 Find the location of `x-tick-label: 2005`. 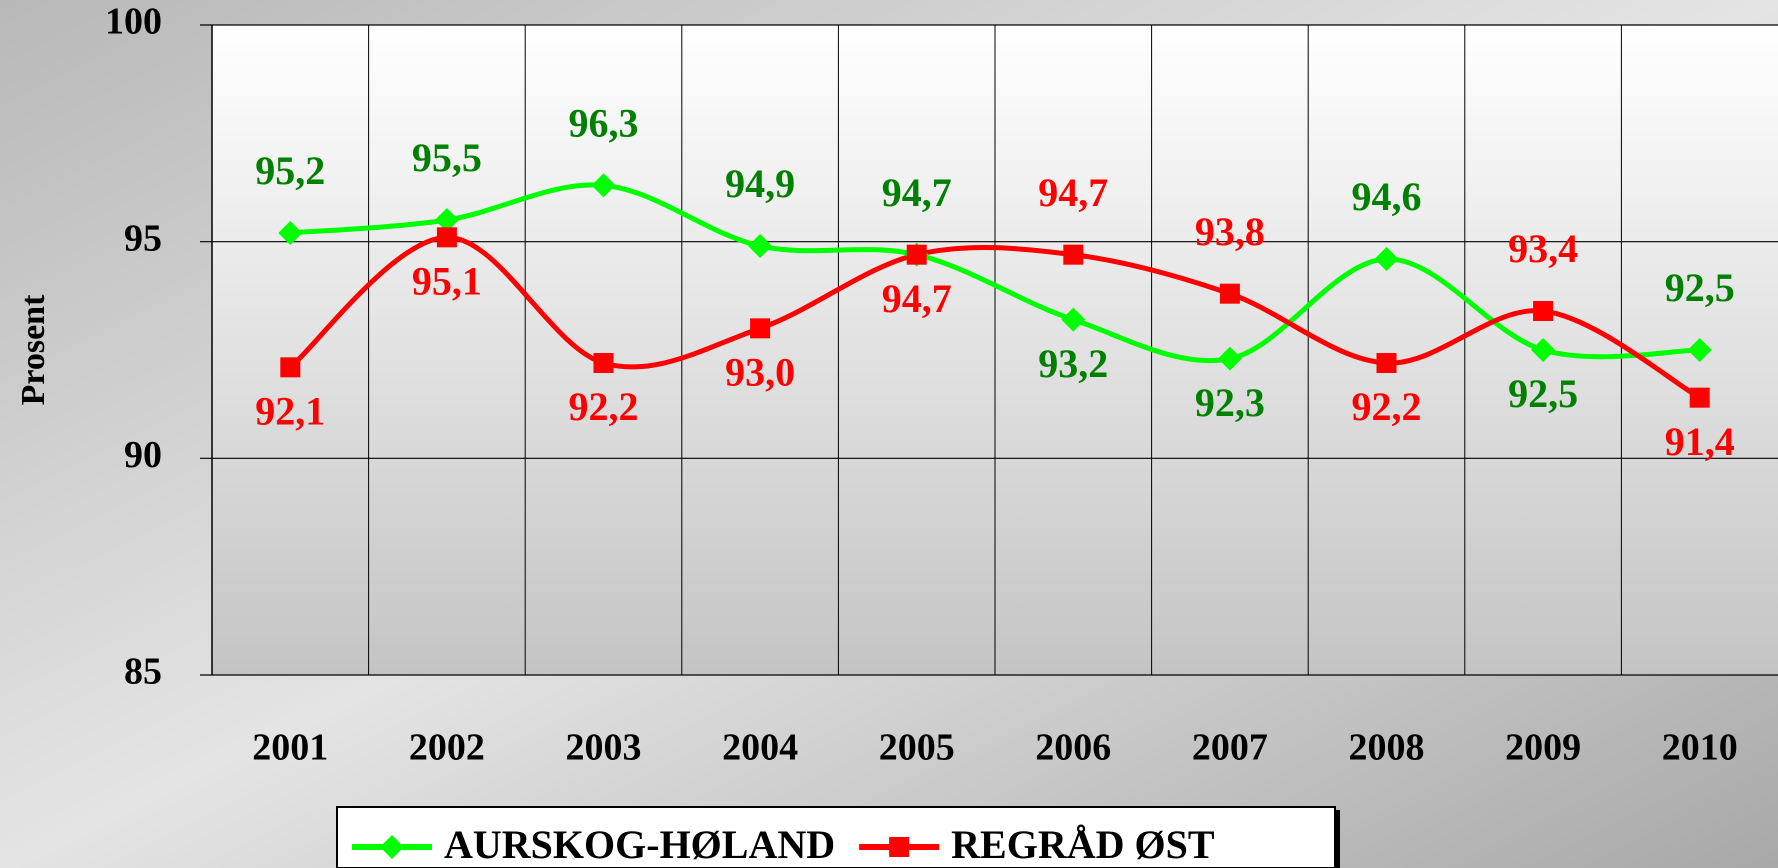

x-tick-label: 2005 is located at coordinates (917, 748).